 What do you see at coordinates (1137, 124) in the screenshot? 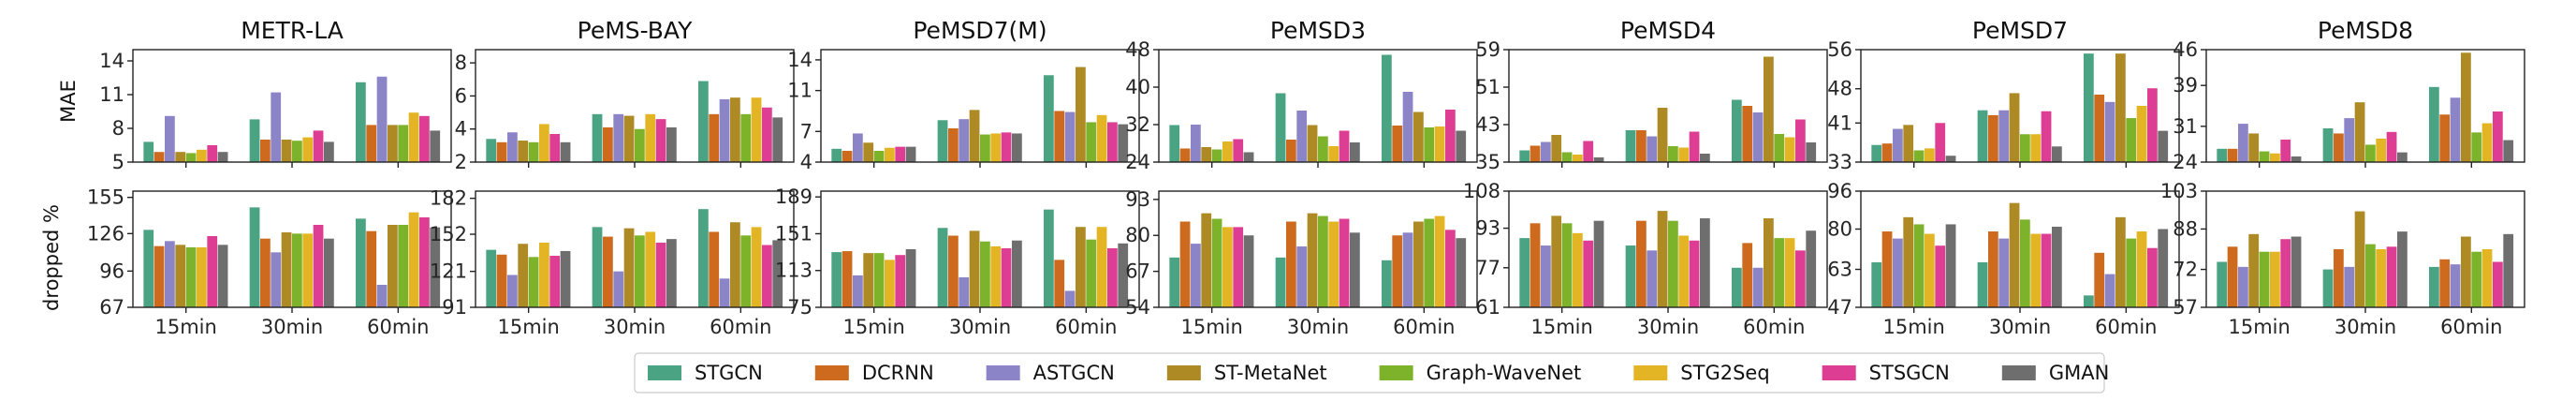
I see `y-tick-label: 32` at bounding box center [1137, 124].